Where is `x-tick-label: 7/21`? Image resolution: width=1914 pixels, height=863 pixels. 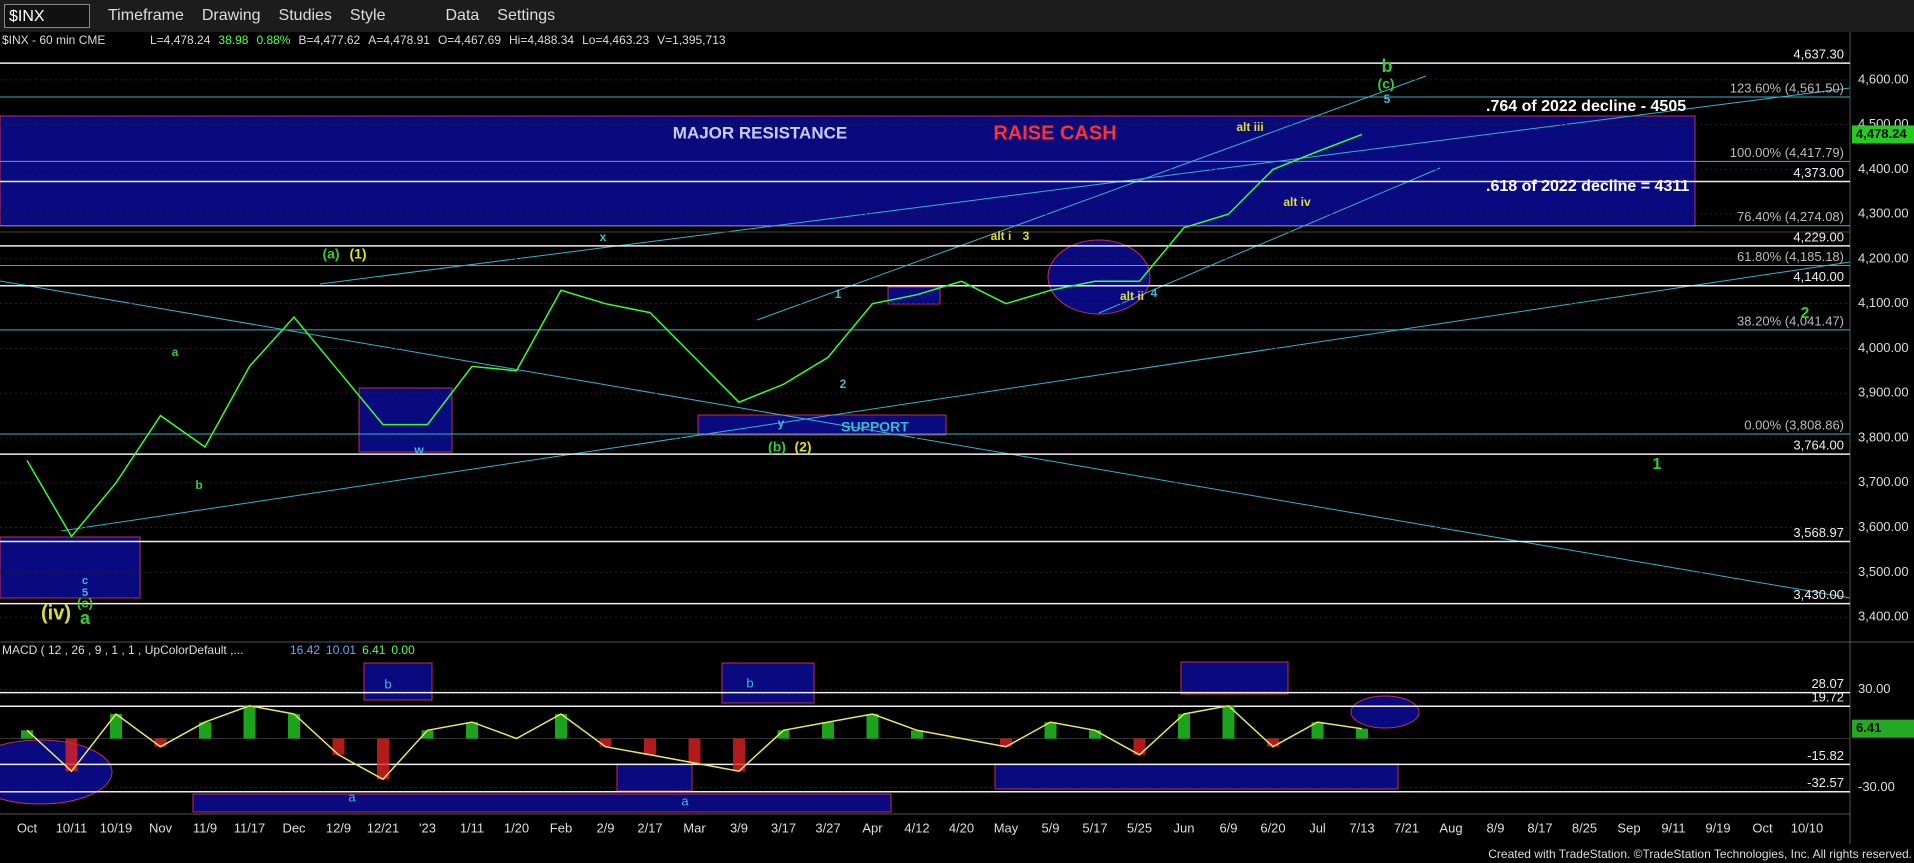 x-tick-label: 7/21 is located at coordinates (1406, 827).